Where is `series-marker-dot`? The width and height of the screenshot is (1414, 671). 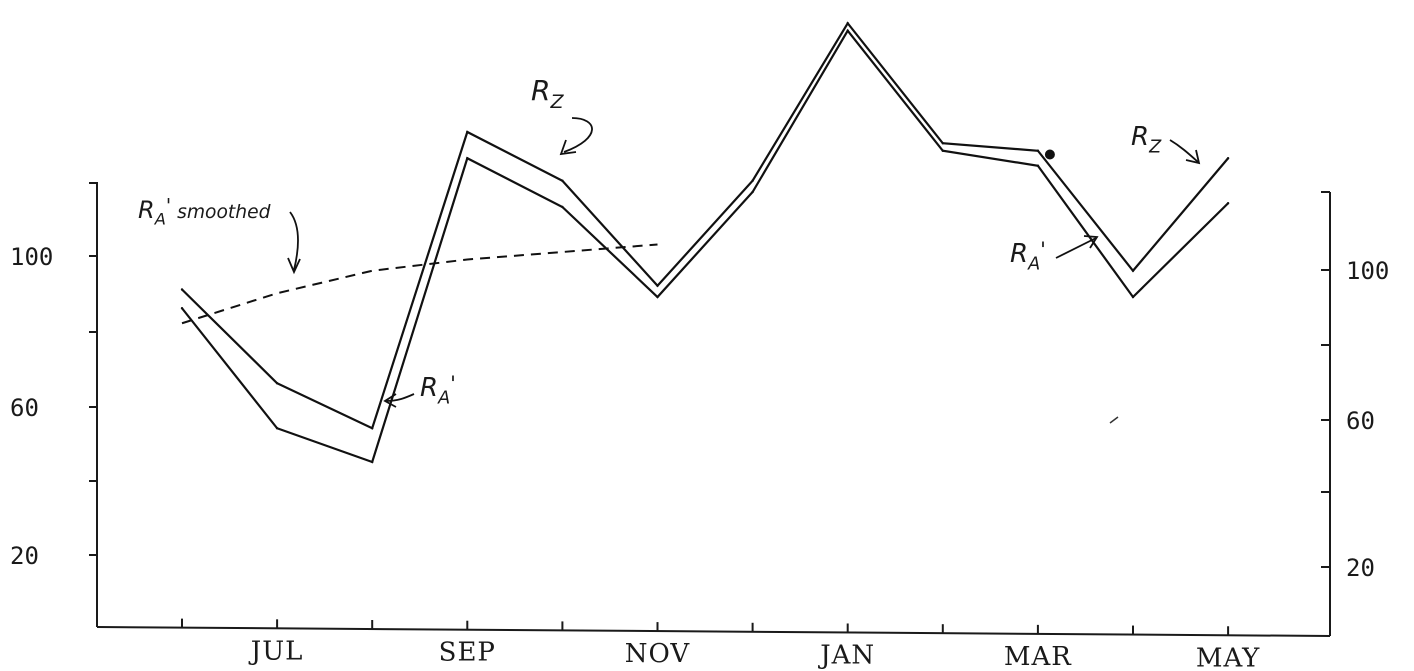
series-marker-dot is located at coordinates (1049, 154).